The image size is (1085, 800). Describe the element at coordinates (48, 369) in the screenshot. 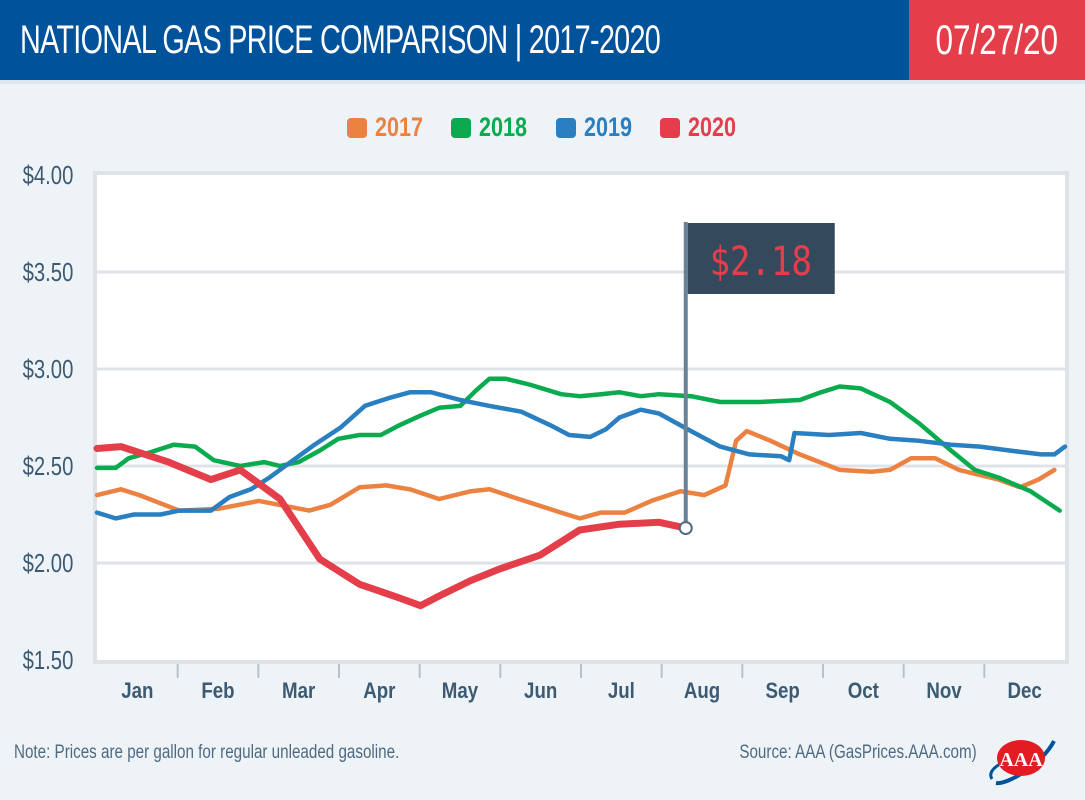

I see `y-tick-label: $3.00` at that location.